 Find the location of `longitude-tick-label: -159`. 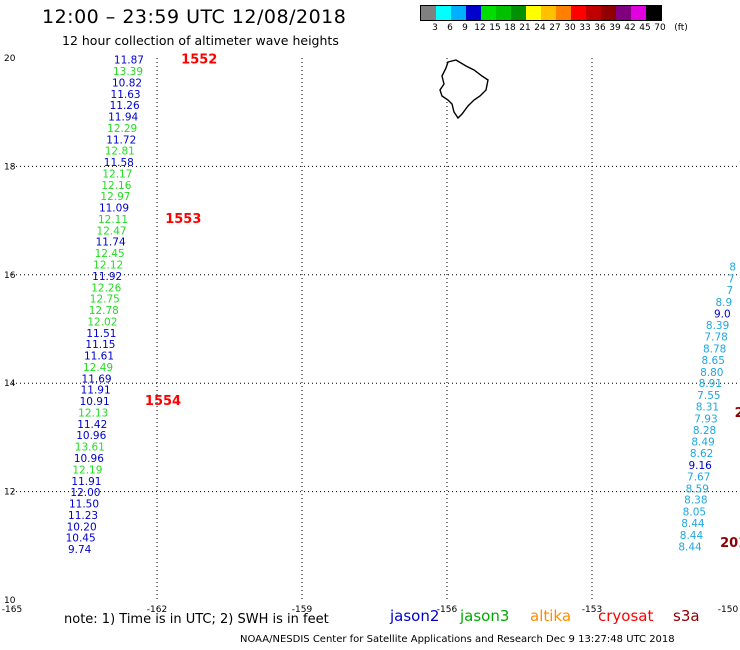

longitude-tick-label: -159 is located at coordinates (302, 610).